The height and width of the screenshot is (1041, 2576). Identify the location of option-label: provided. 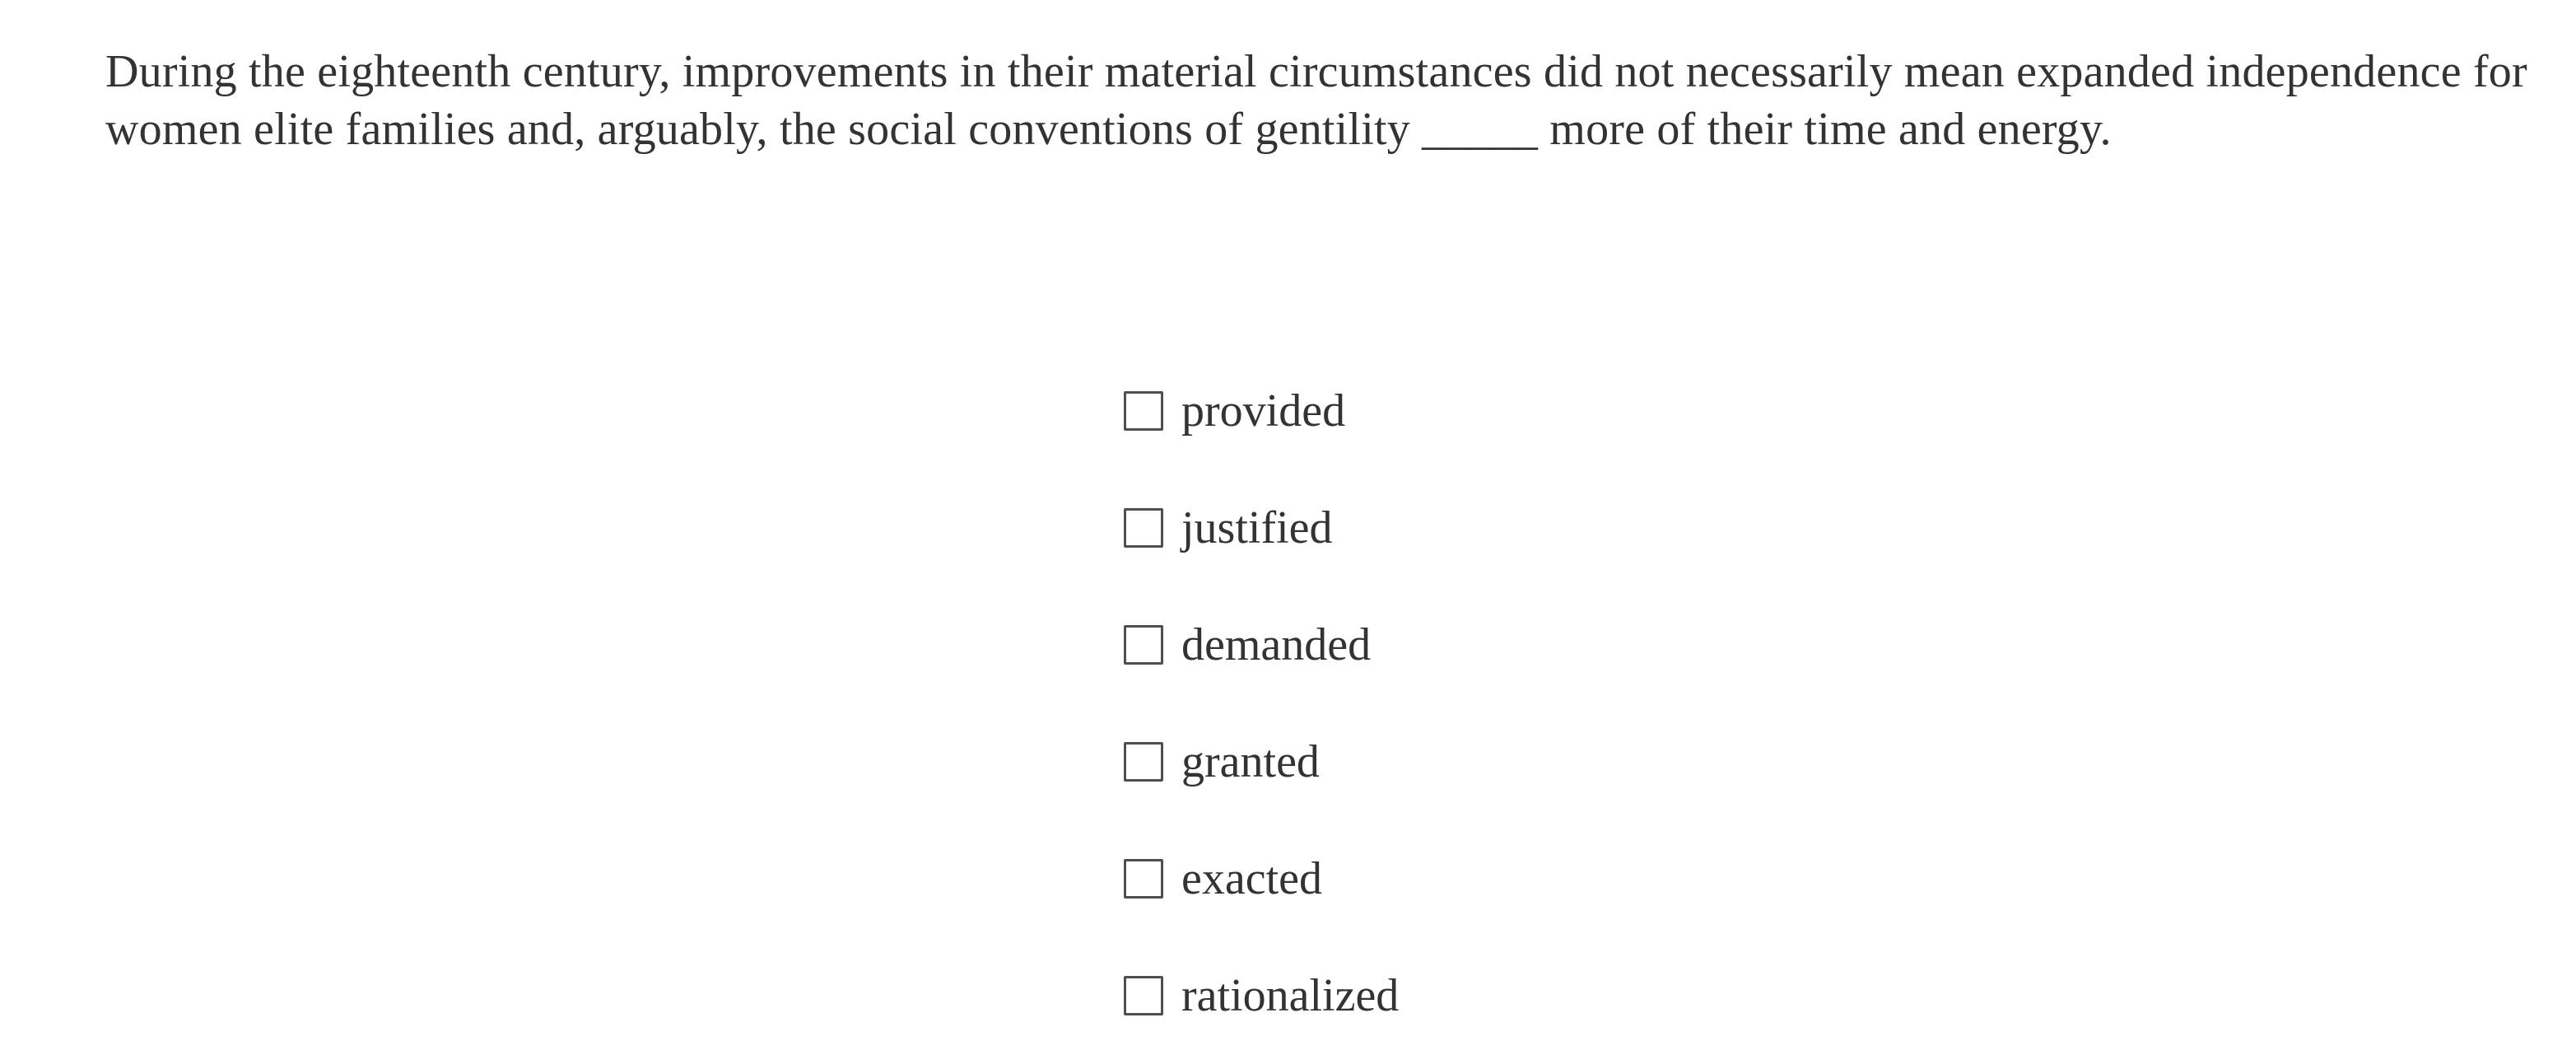
(1263, 410).